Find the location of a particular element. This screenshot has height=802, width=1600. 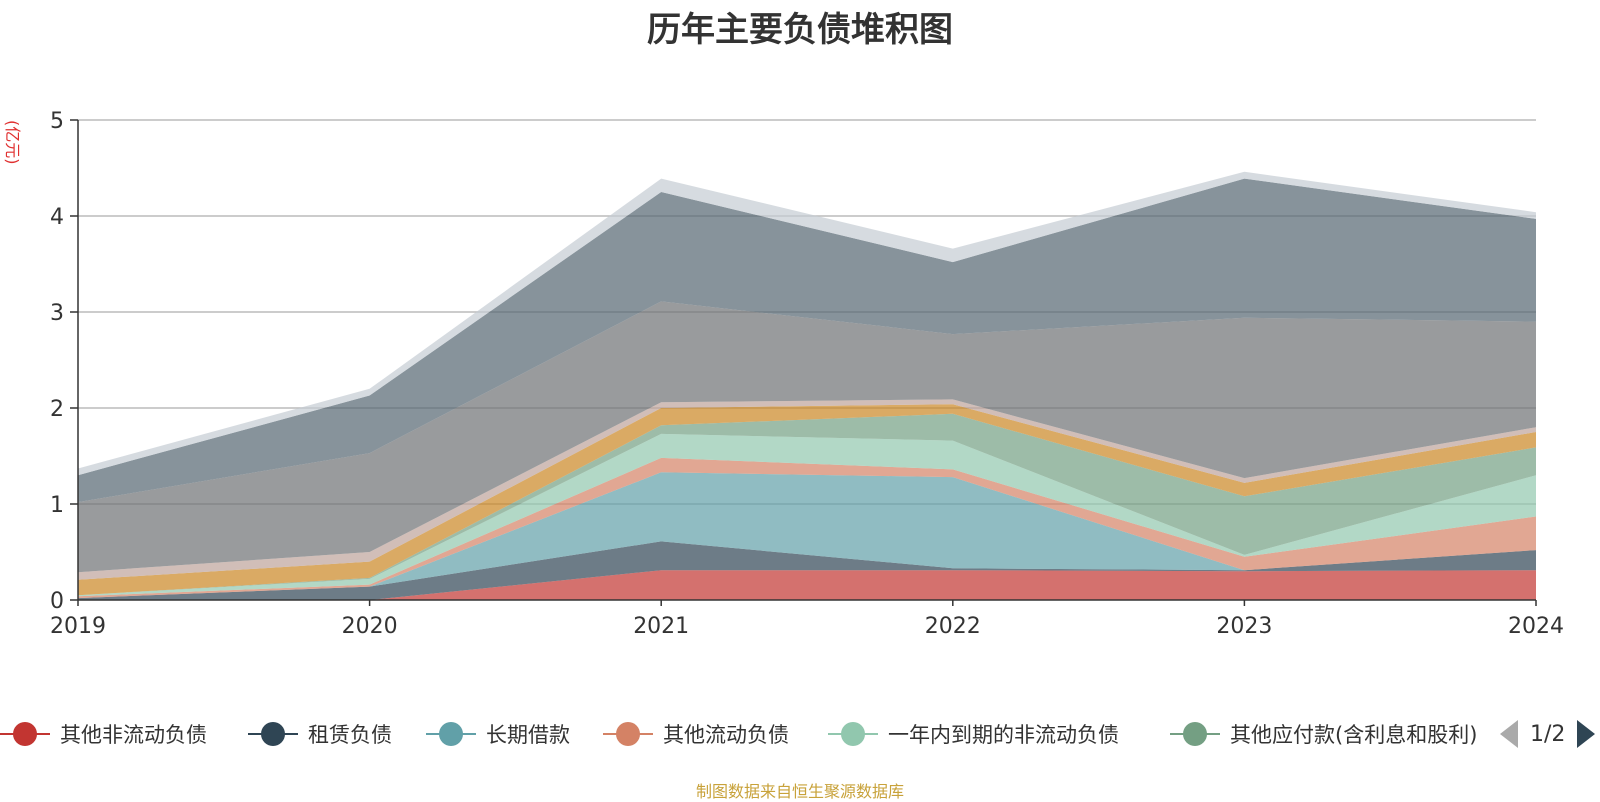

y-tick-label: 2 is located at coordinates (57, 409).